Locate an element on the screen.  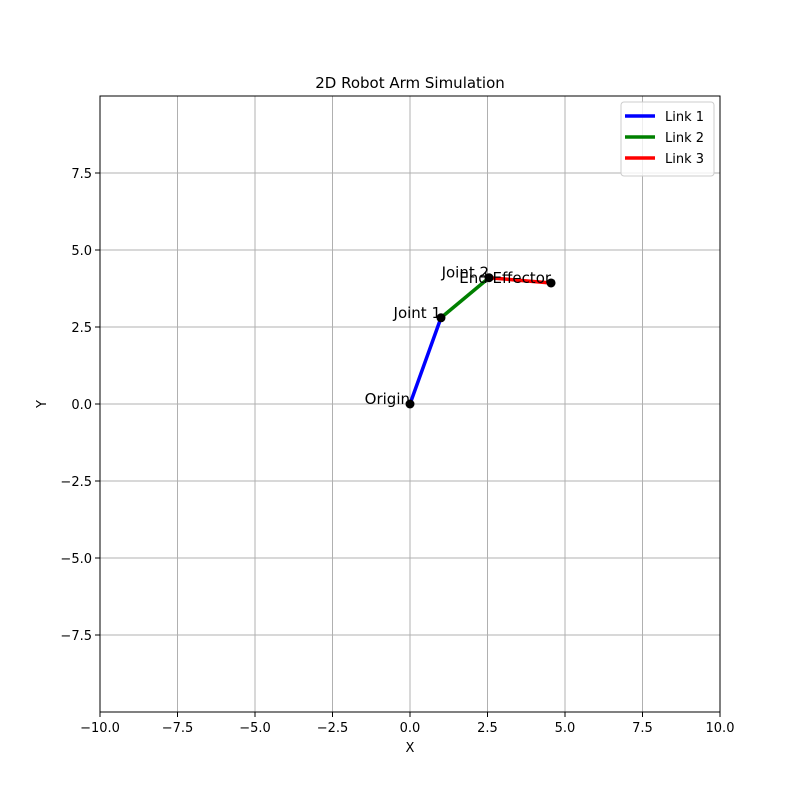
legend-label: Link 1 is located at coordinates (684, 117).